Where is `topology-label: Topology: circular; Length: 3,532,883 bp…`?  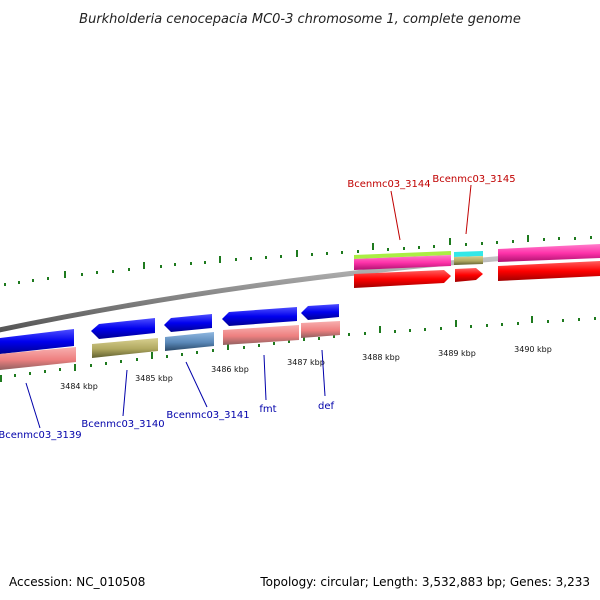
topology-label: Topology: circular; Length: 3,532,883 bp… is located at coordinates (425, 582).